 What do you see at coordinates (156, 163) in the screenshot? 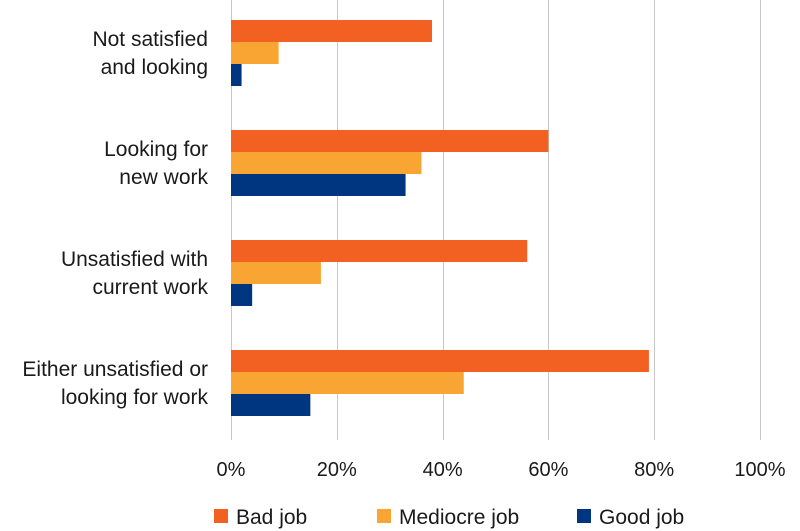
I see `category-label-2: Looking for new work` at bounding box center [156, 163].